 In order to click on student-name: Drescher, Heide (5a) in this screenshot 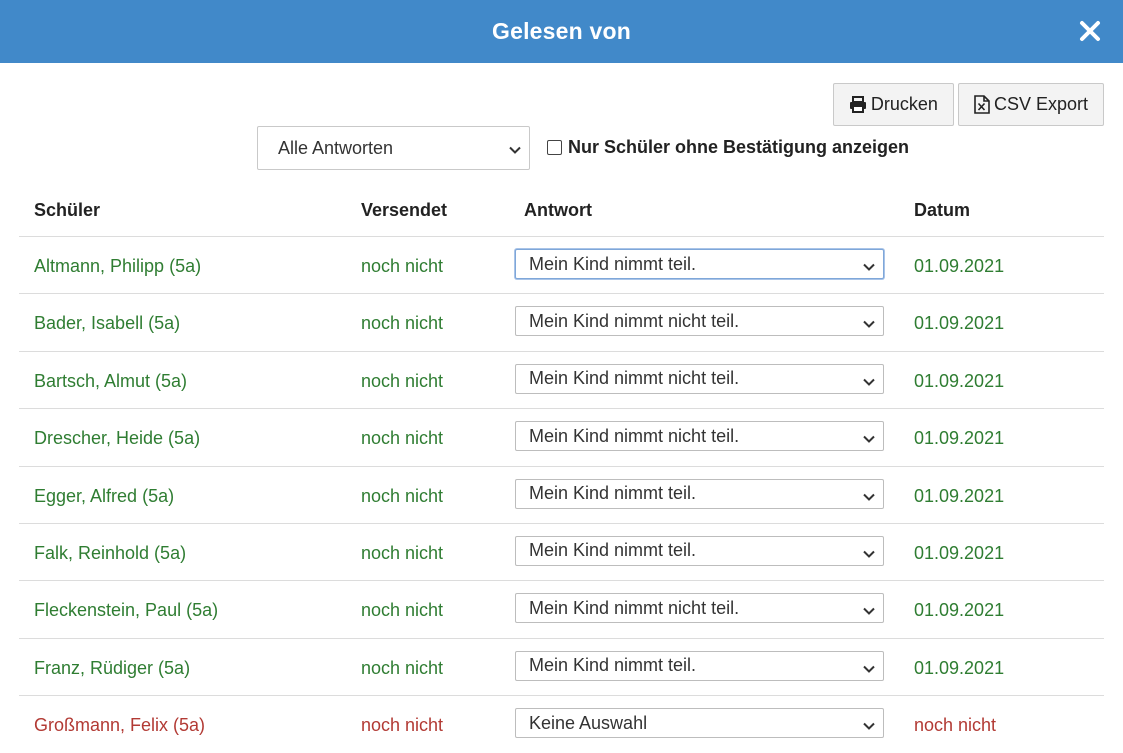, I will do `click(117, 438)`.